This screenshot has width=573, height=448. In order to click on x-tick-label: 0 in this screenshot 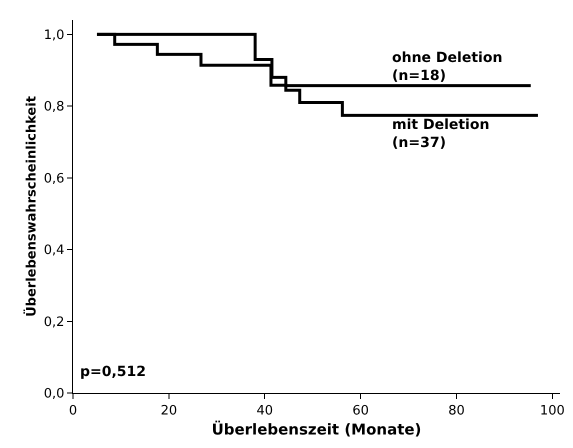, I will do `click(73, 411)`.